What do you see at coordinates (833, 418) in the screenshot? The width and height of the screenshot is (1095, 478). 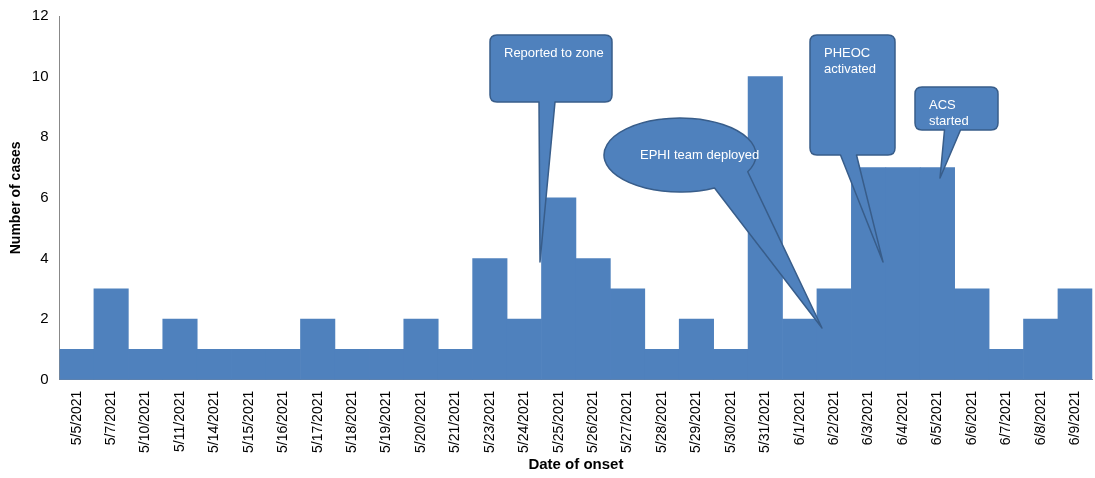 I see `x-tick-label: 6/2/2021` at bounding box center [833, 418].